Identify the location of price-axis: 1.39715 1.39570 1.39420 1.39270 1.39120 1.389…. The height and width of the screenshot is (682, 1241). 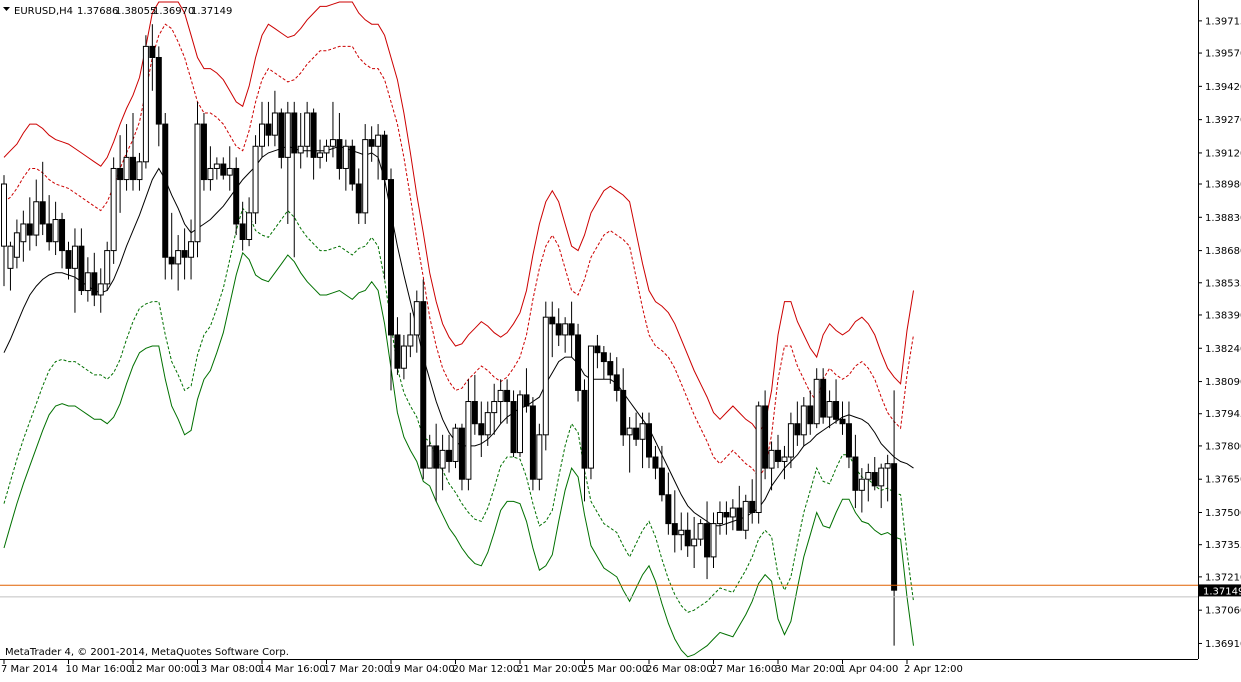
(1219, 333).